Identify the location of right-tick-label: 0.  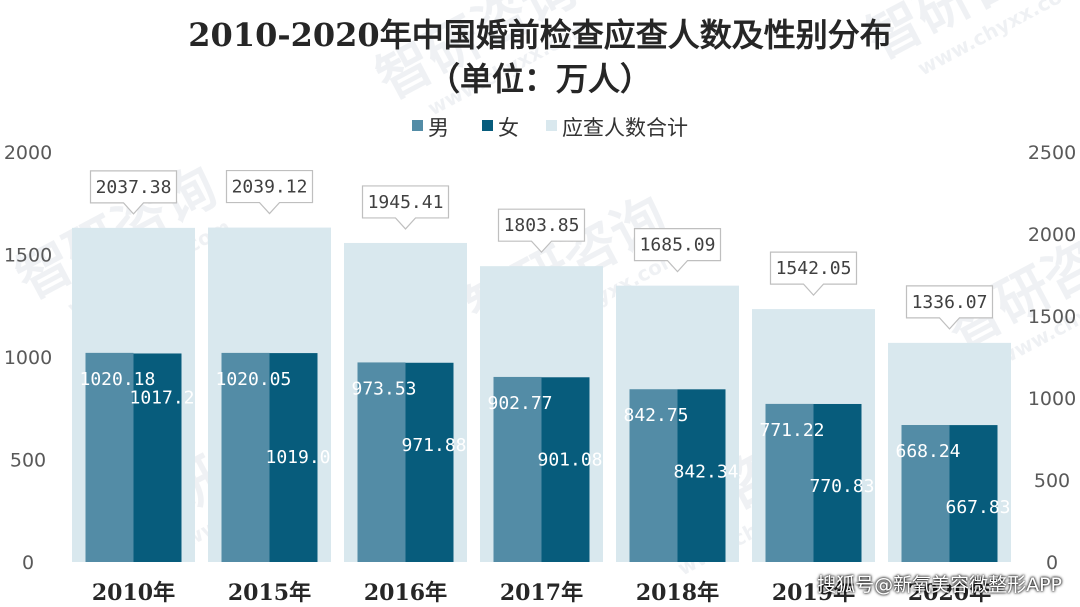
(1052, 563).